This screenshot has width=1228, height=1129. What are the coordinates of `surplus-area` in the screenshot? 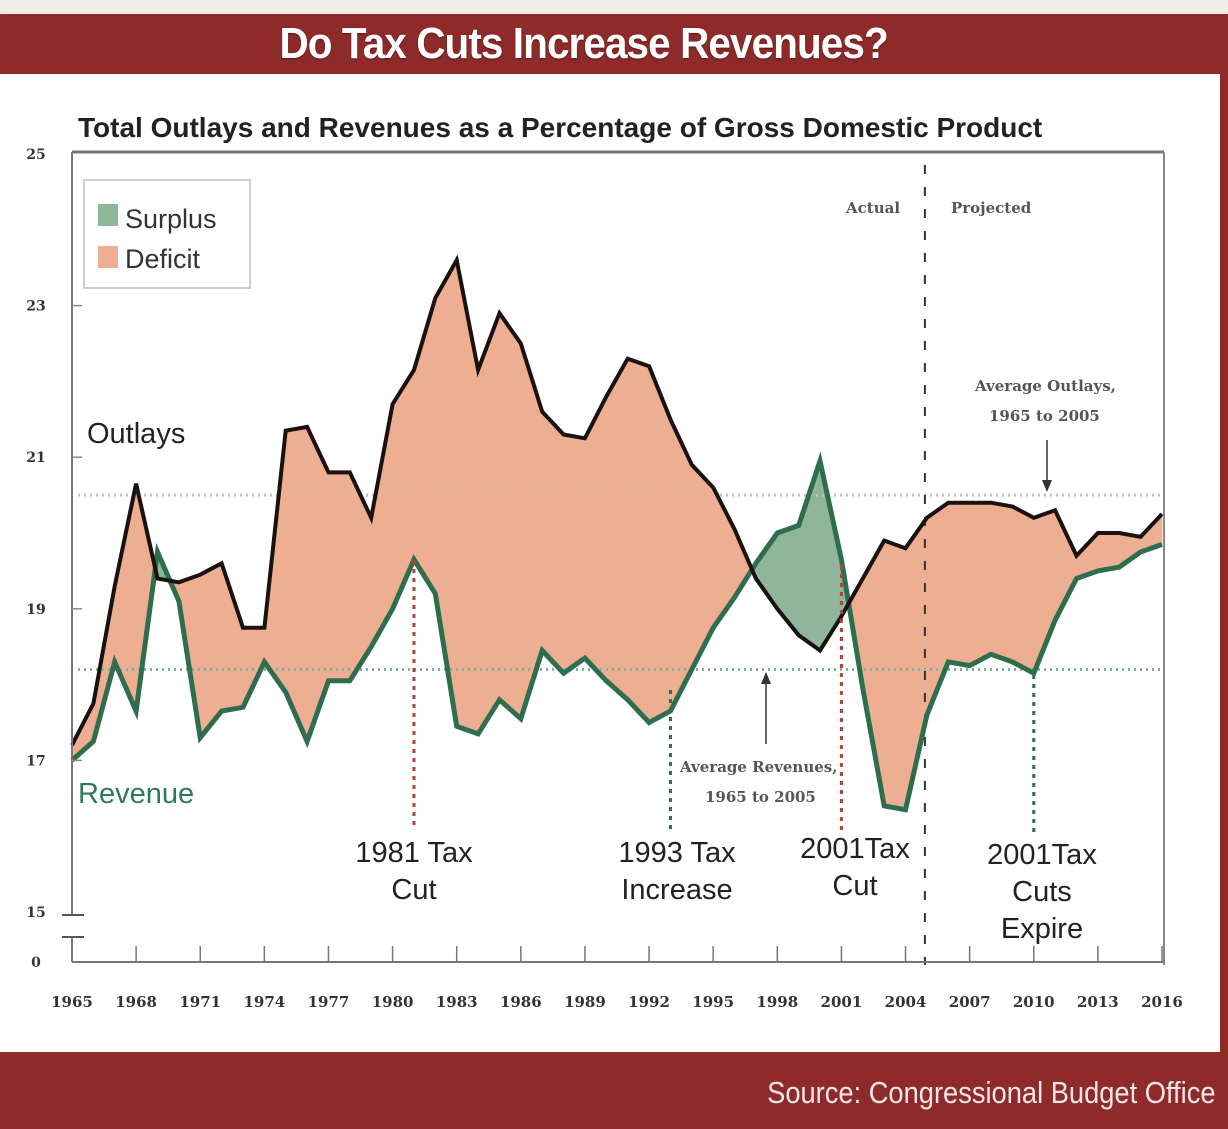 It's located at (788, 580).